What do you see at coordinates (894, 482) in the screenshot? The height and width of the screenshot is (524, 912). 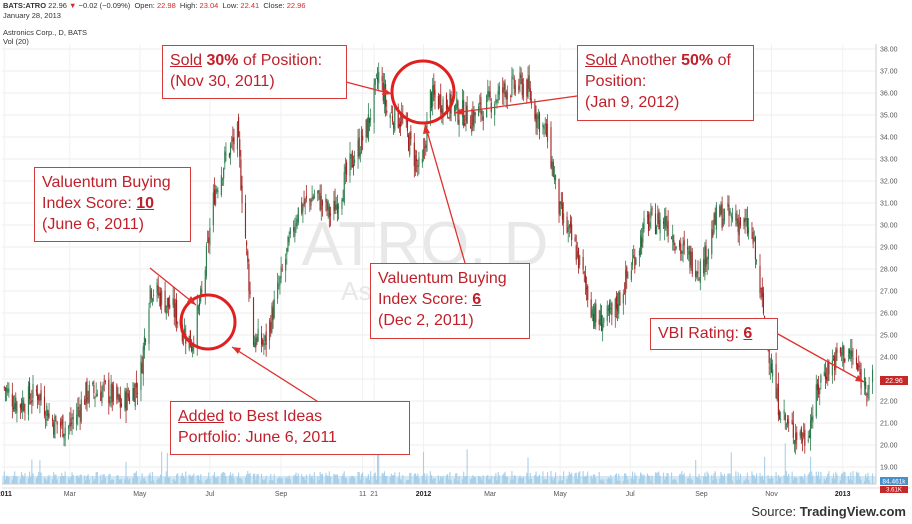 I see `volume-tag: 84.461k` at bounding box center [894, 482].